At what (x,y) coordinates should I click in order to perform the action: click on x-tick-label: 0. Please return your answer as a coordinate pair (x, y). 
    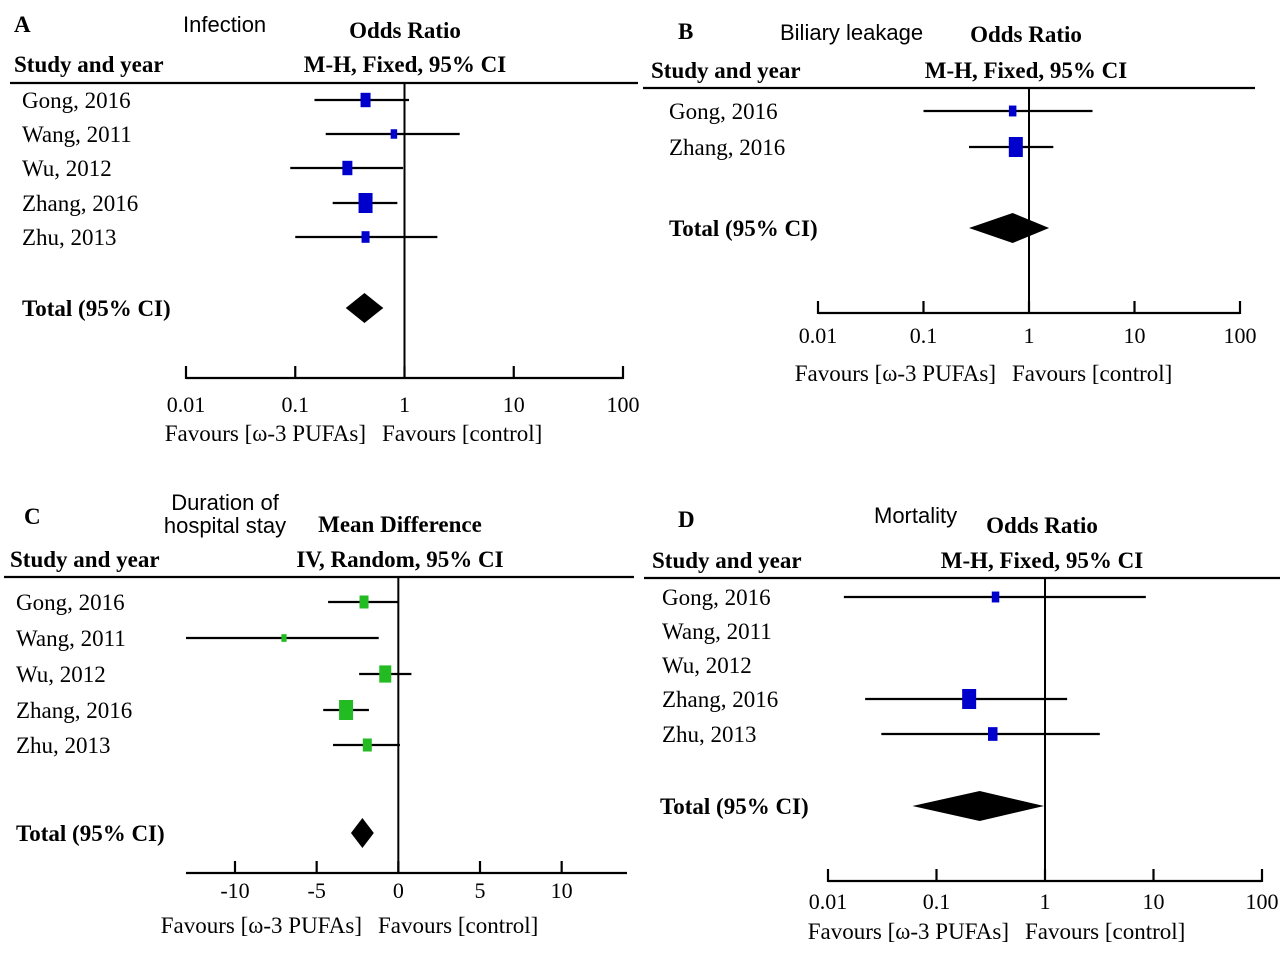
    Looking at the image, I should click on (398, 890).